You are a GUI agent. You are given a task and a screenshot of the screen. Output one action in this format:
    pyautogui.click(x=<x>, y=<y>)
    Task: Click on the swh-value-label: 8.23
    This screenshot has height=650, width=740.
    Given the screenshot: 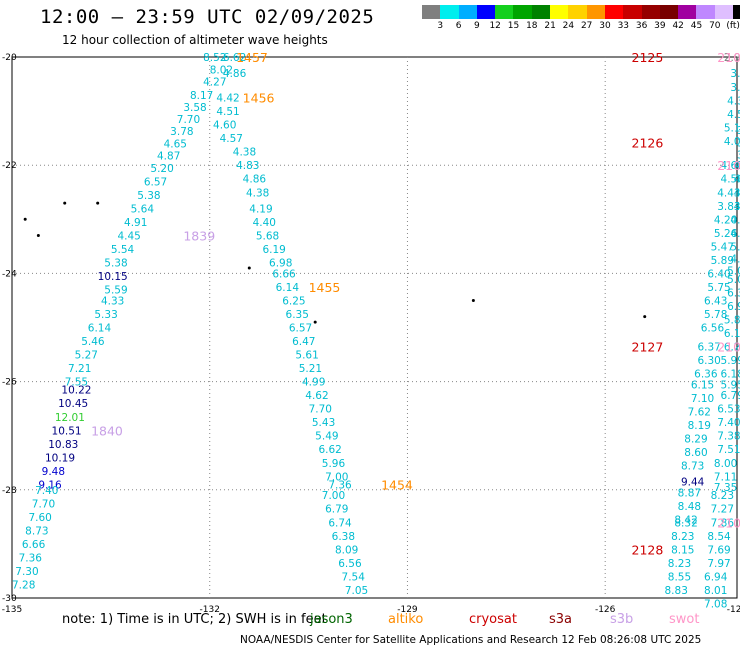 What is the action you would take?
    pyautogui.click(x=679, y=564)
    